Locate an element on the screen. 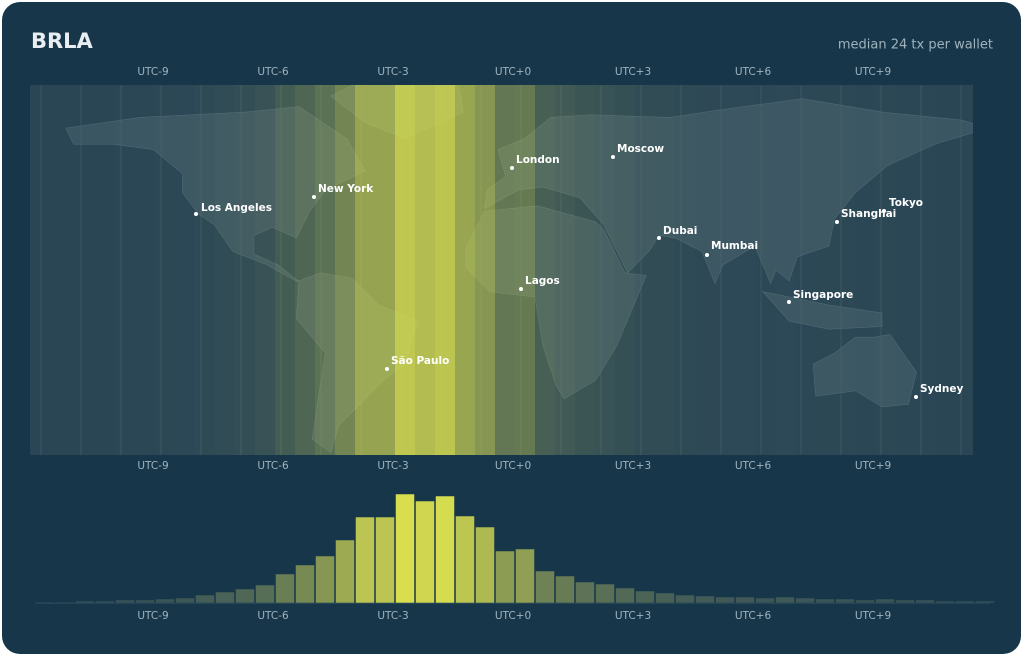  city-label: Sydney is located at coordinates (942, 389).